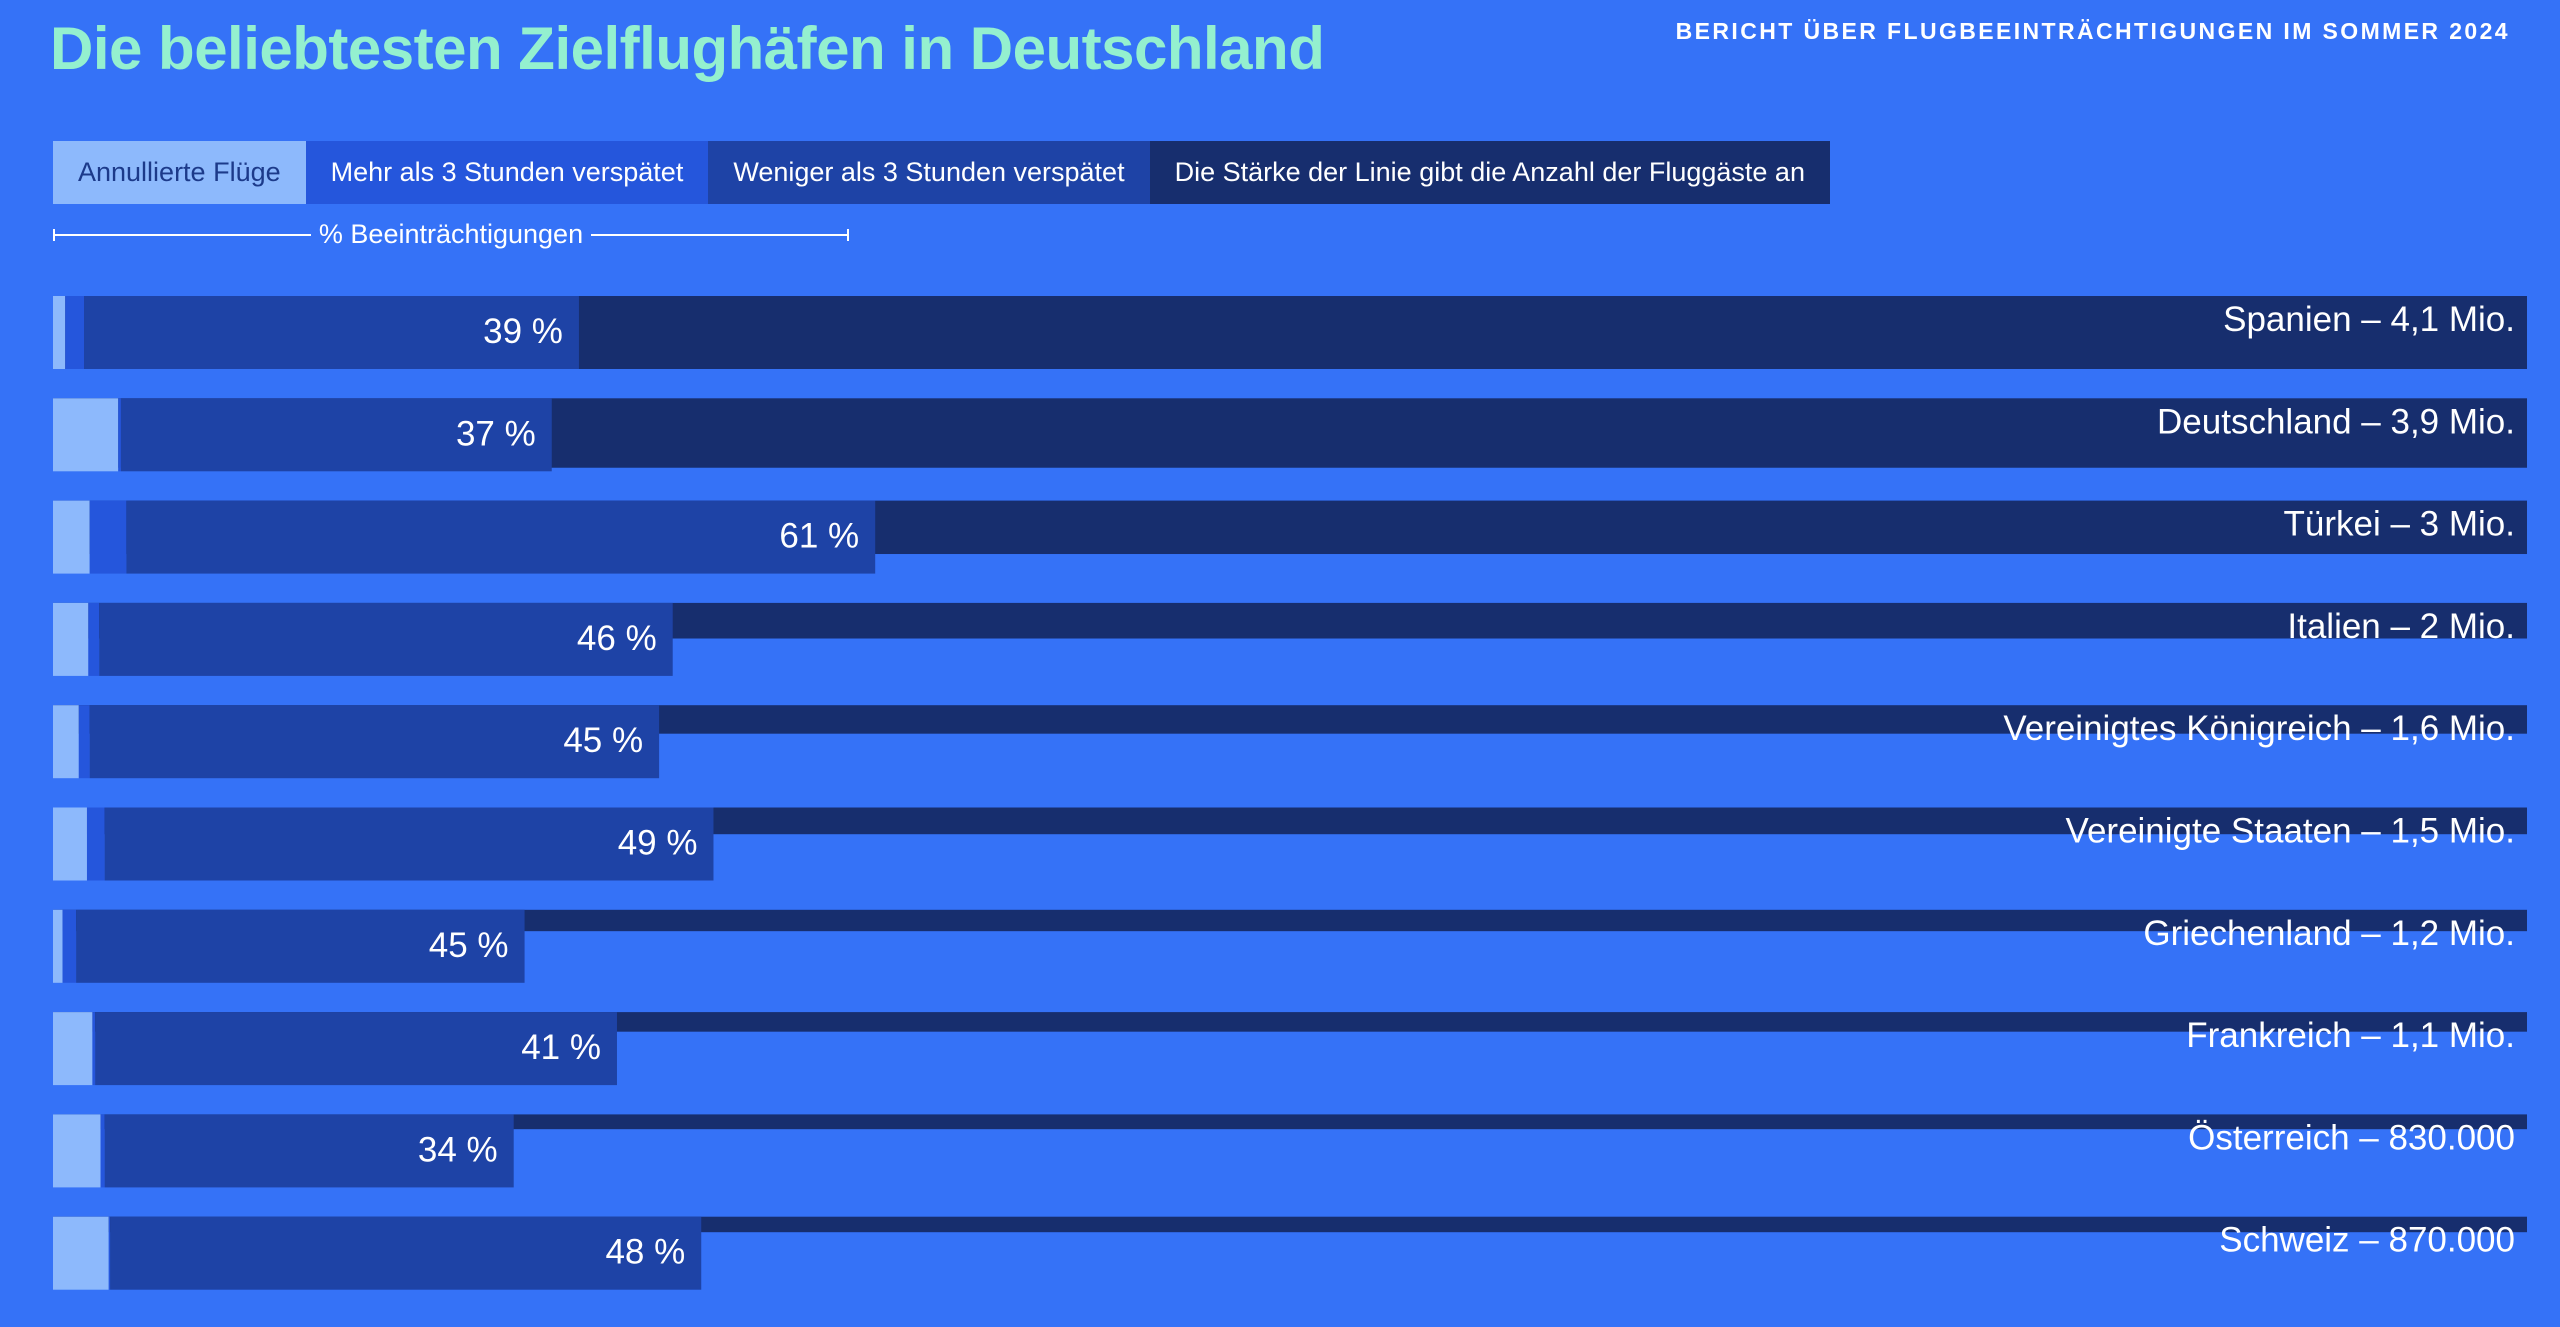 This screenshot has height=1327, width=2560. What do you see at coordinates (1290, 920) in the screenshot?
I see `passenger-line-griechenland` at bounding box center [1290, 920].